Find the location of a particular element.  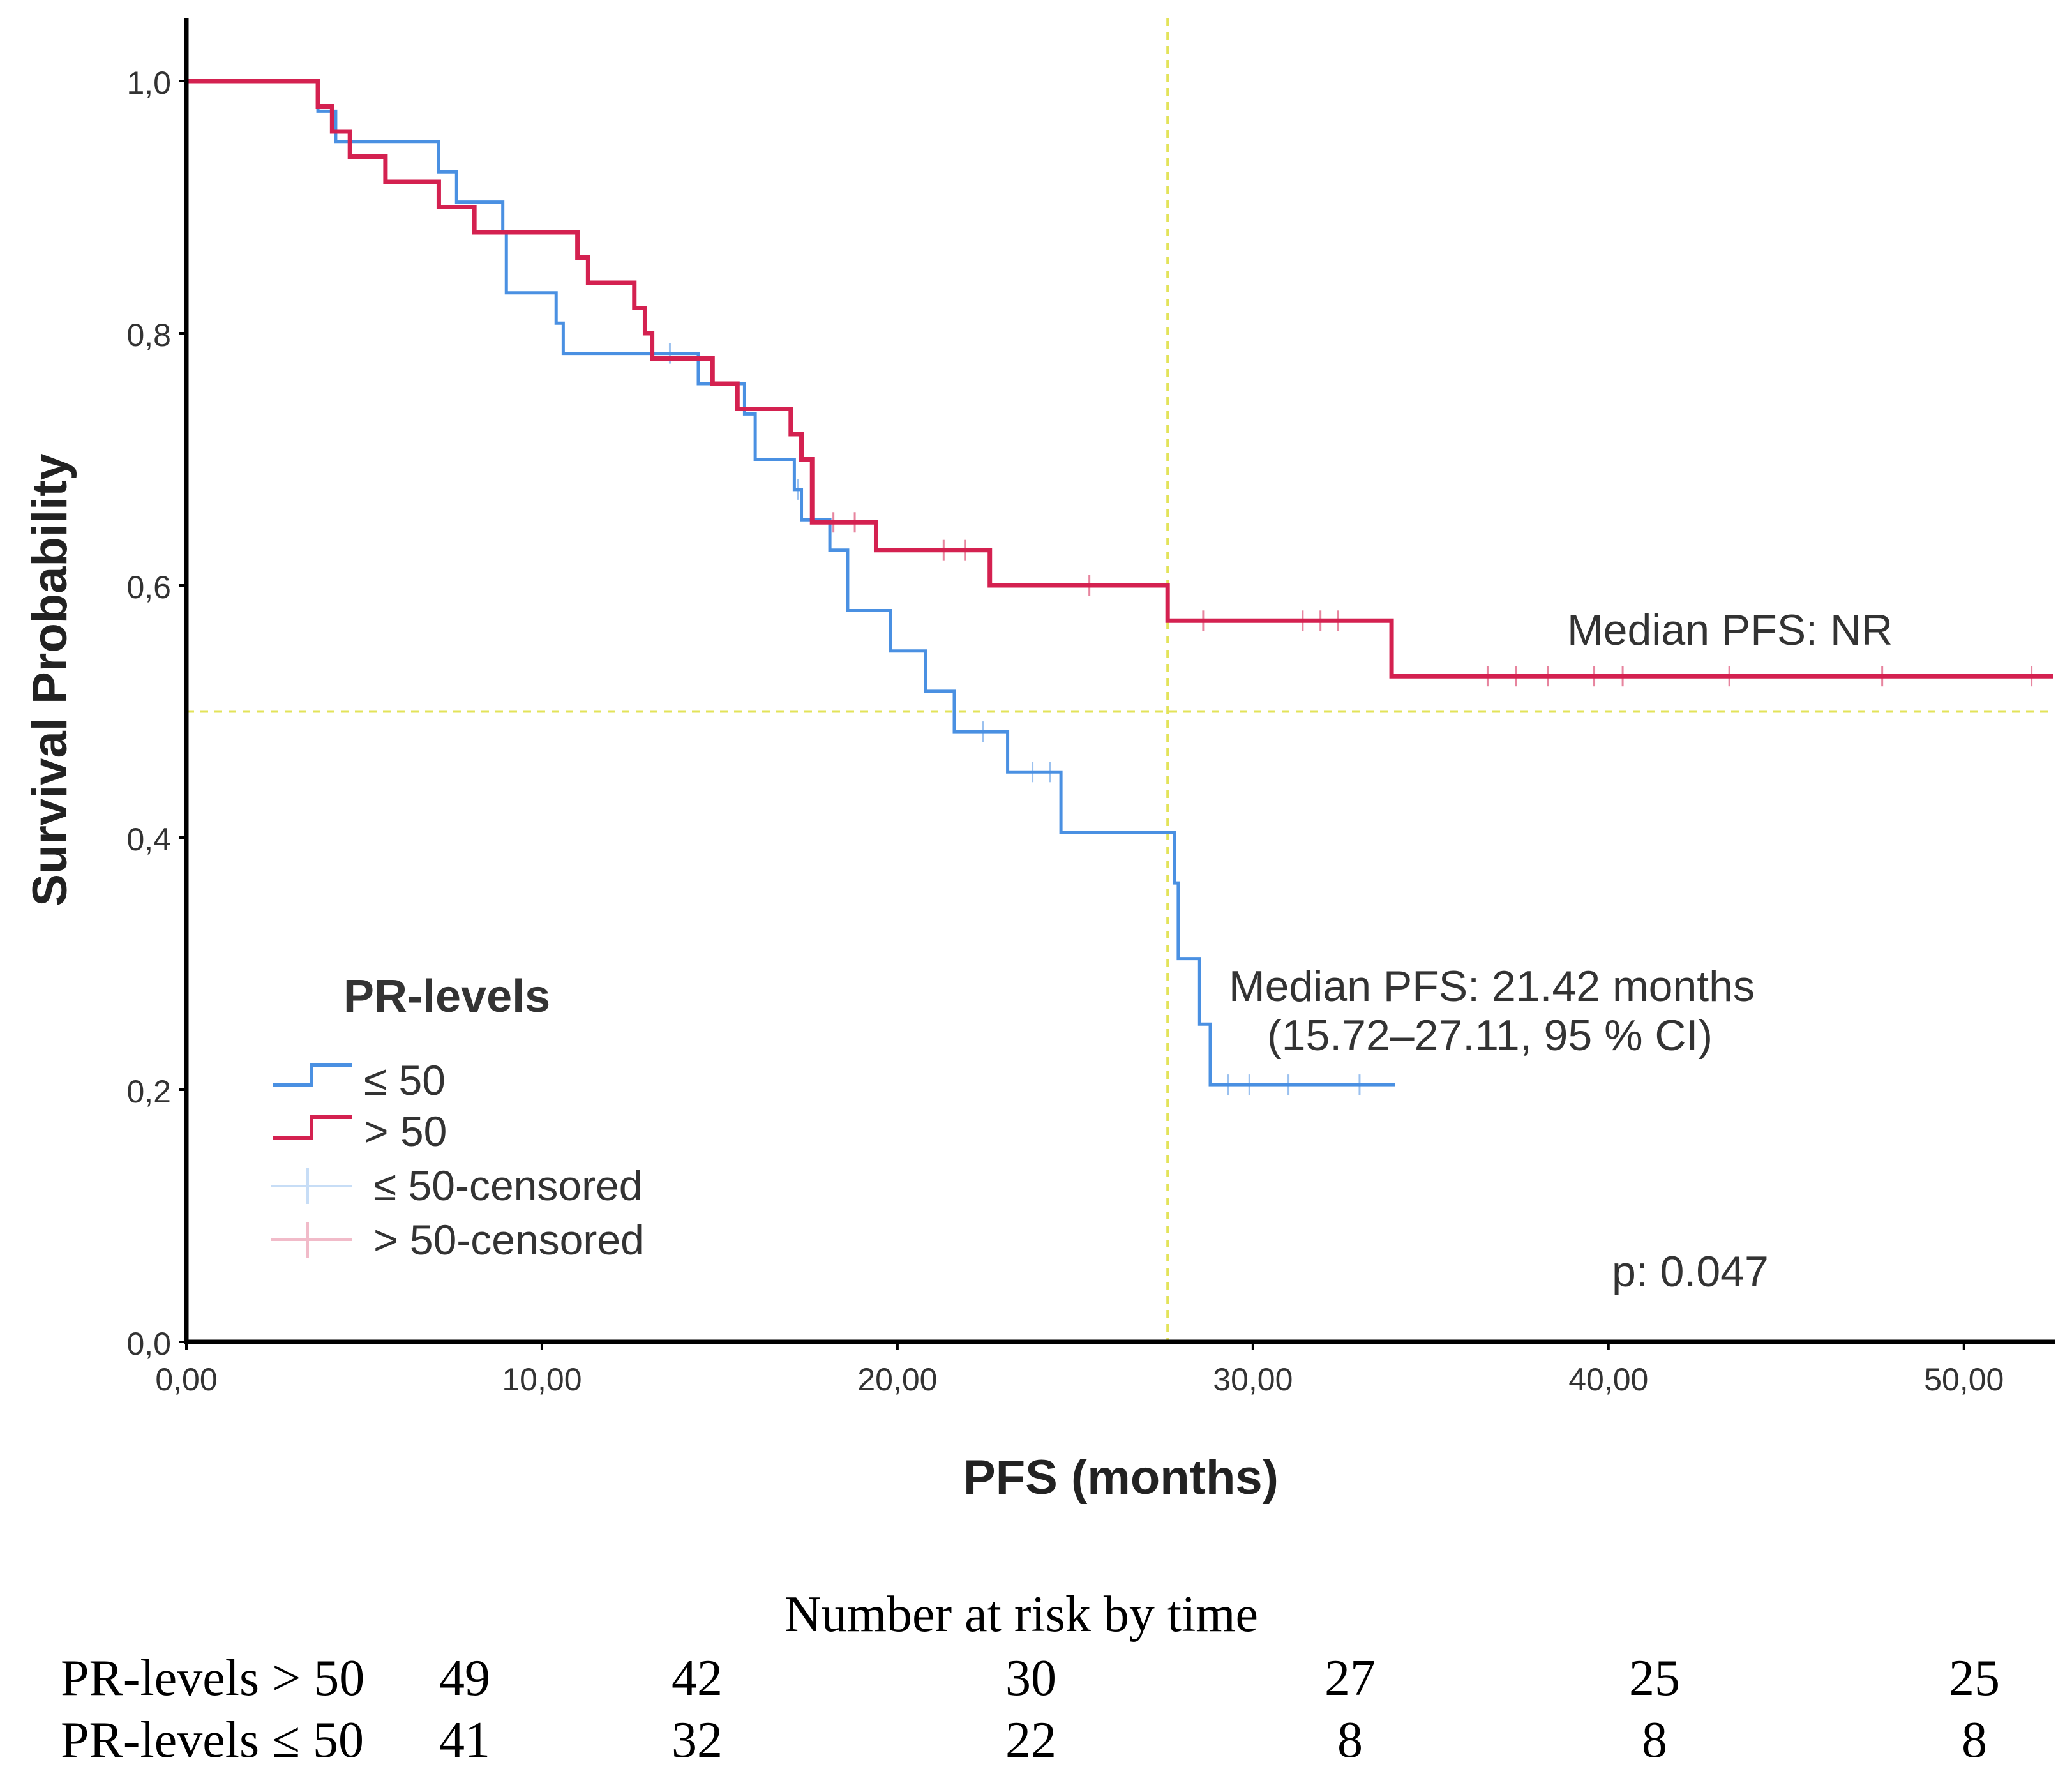

y-axis-title: Survival Probability is located at coordinates (50, 680).